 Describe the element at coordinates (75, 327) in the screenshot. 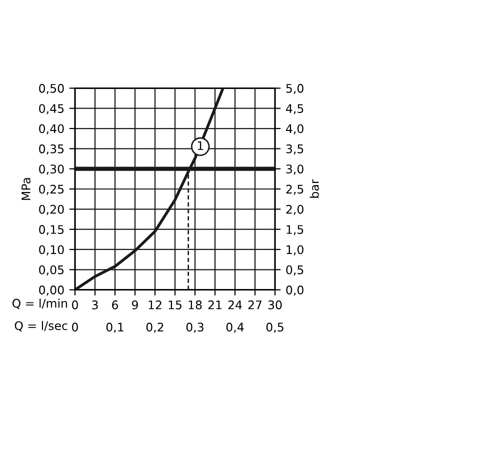

I see `x2-tick-label: 0` at that location.